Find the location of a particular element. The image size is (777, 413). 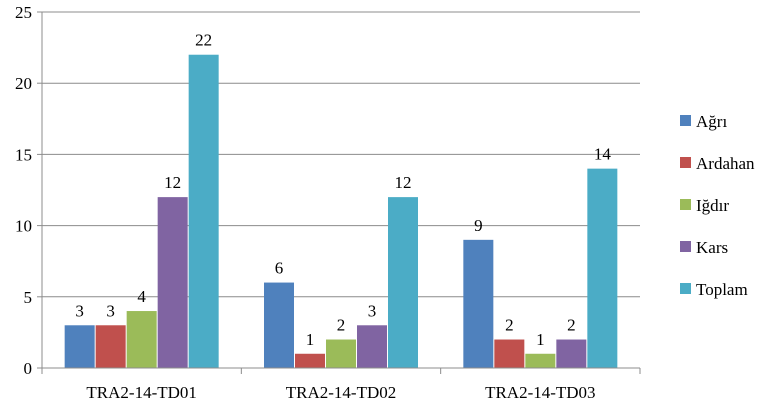

legend-label: Kars is located at coordinates (712, 247).